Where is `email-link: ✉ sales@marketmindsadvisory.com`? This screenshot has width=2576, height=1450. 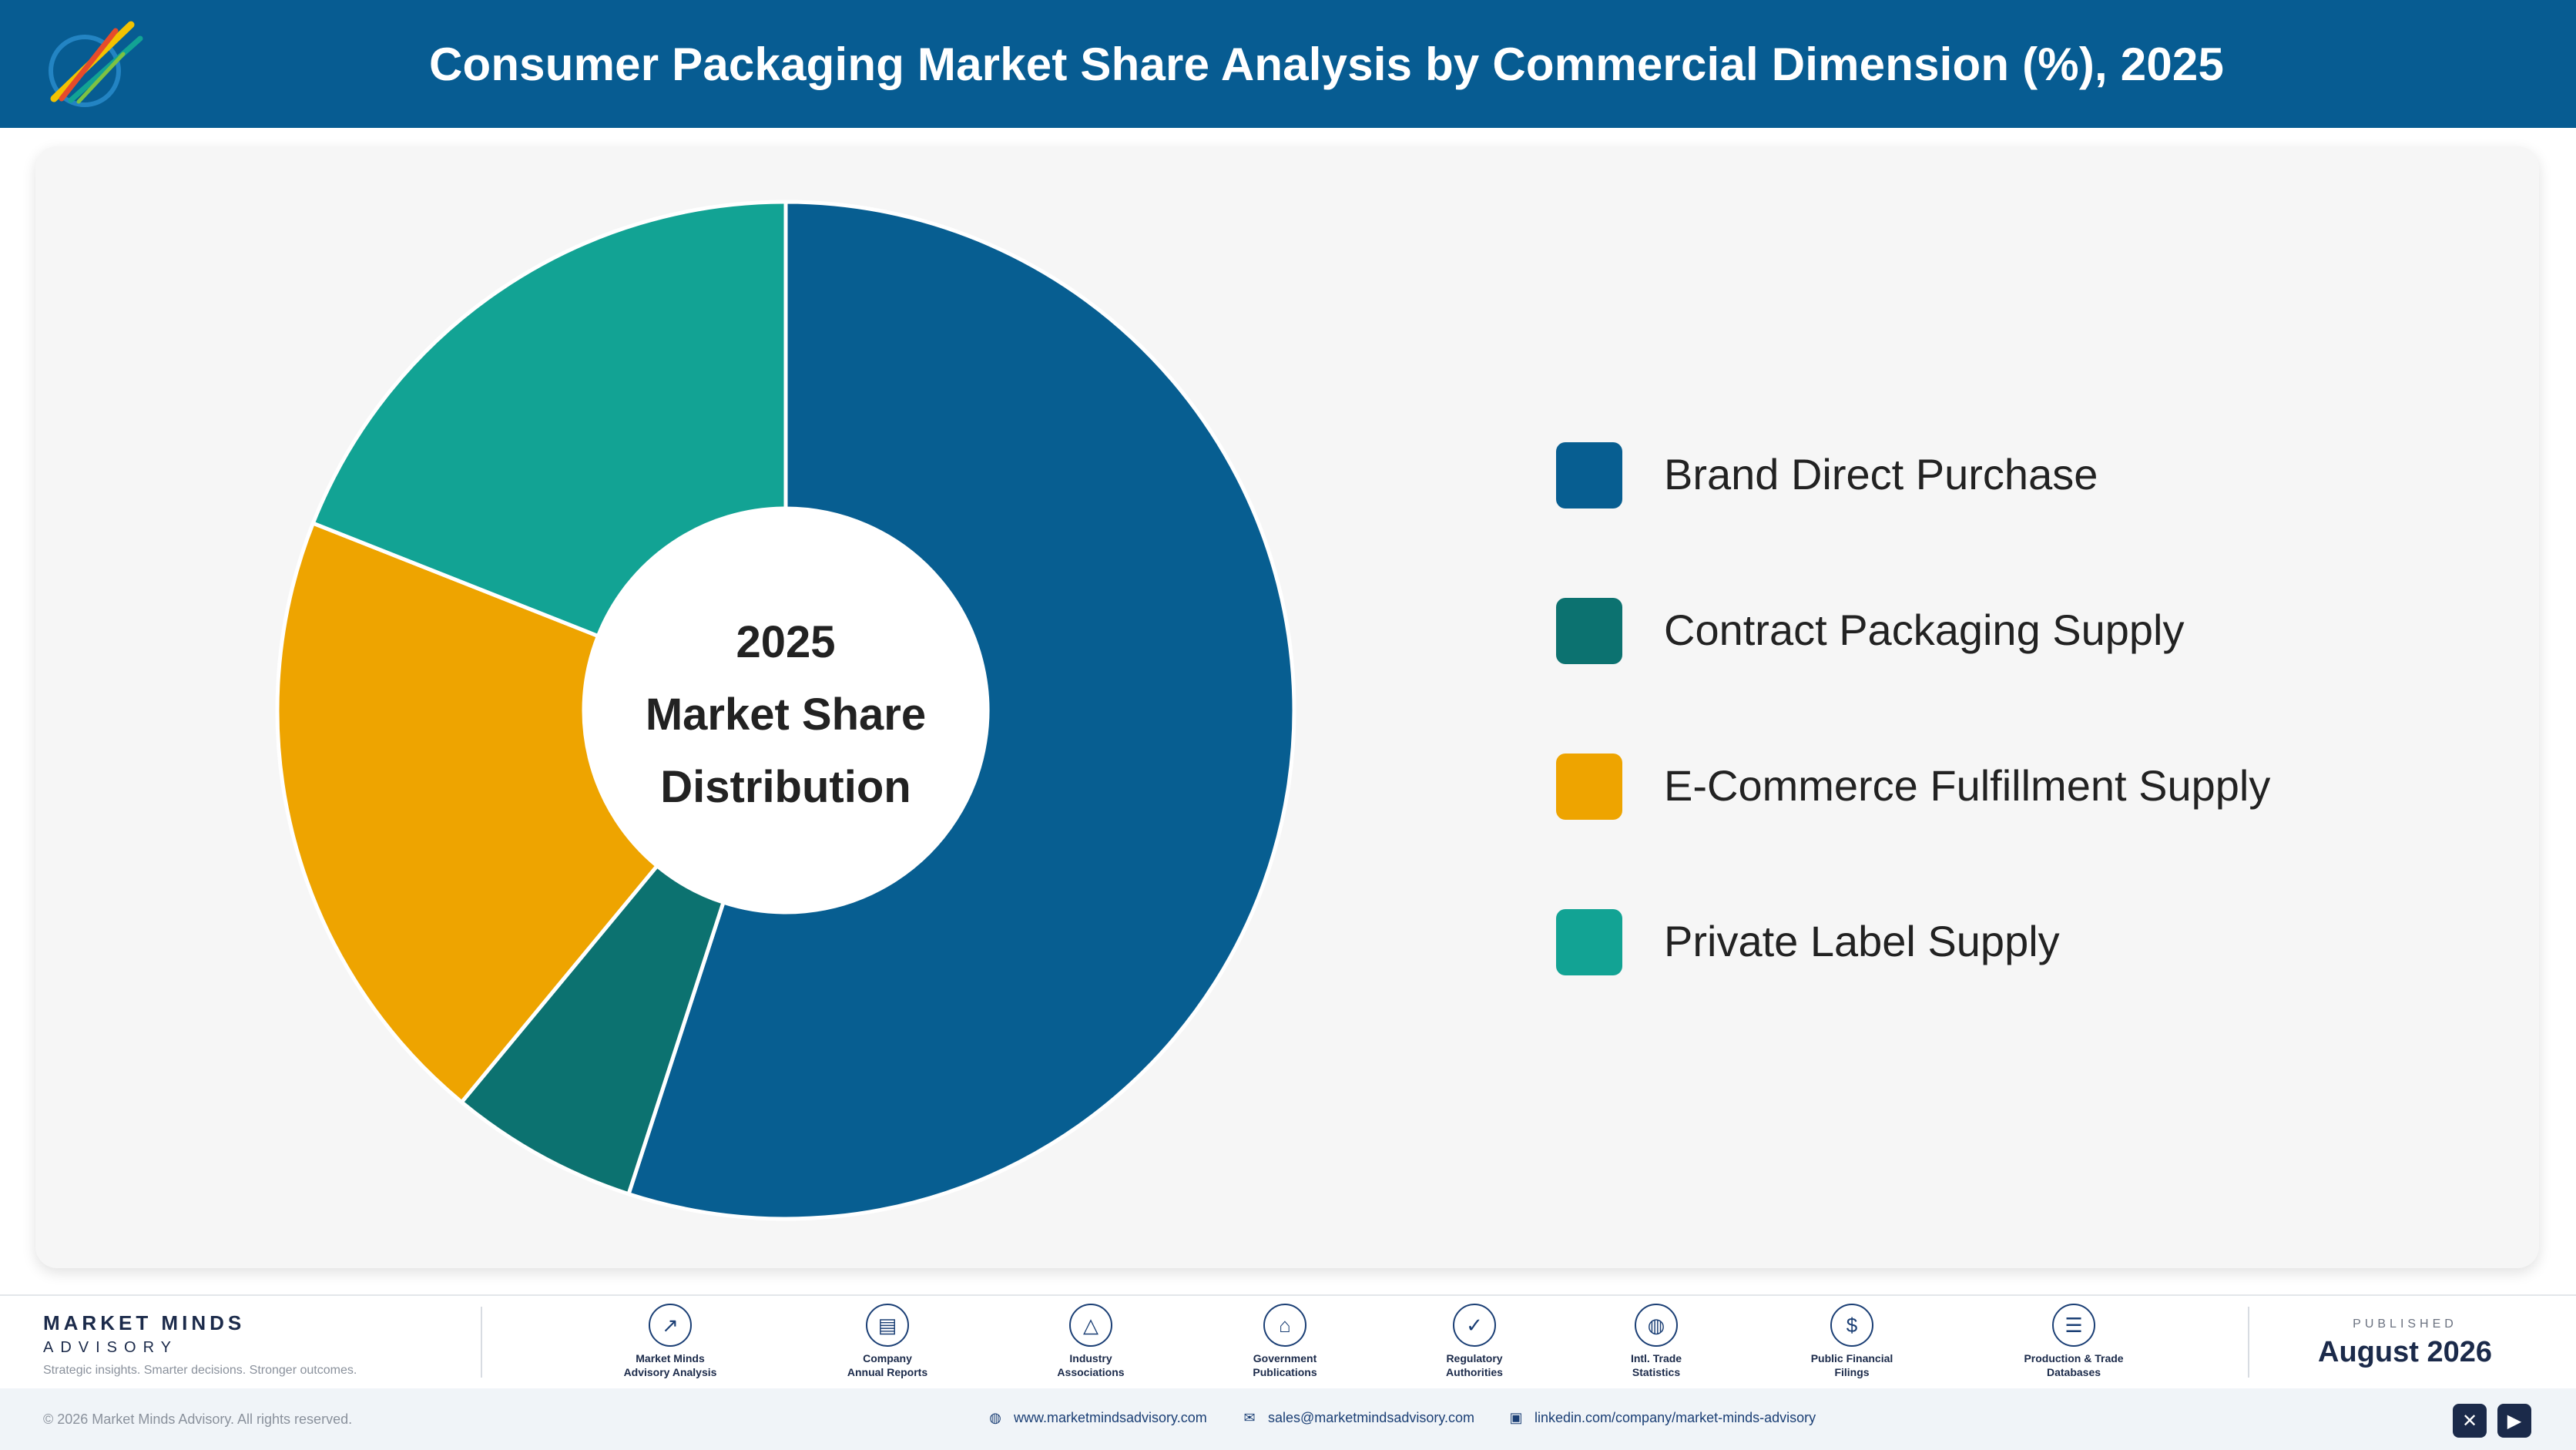
email-link: ✉ sales@marketmindsadvisory.com is located at coordinates (1358, 1418).